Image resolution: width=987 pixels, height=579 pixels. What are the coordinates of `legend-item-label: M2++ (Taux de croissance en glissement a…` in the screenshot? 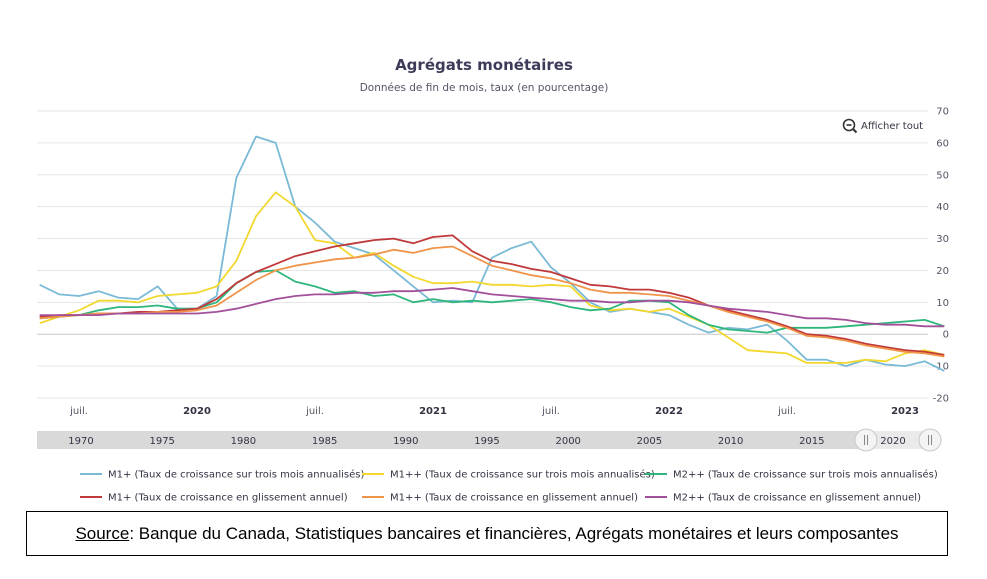 It's located at (797, 498).